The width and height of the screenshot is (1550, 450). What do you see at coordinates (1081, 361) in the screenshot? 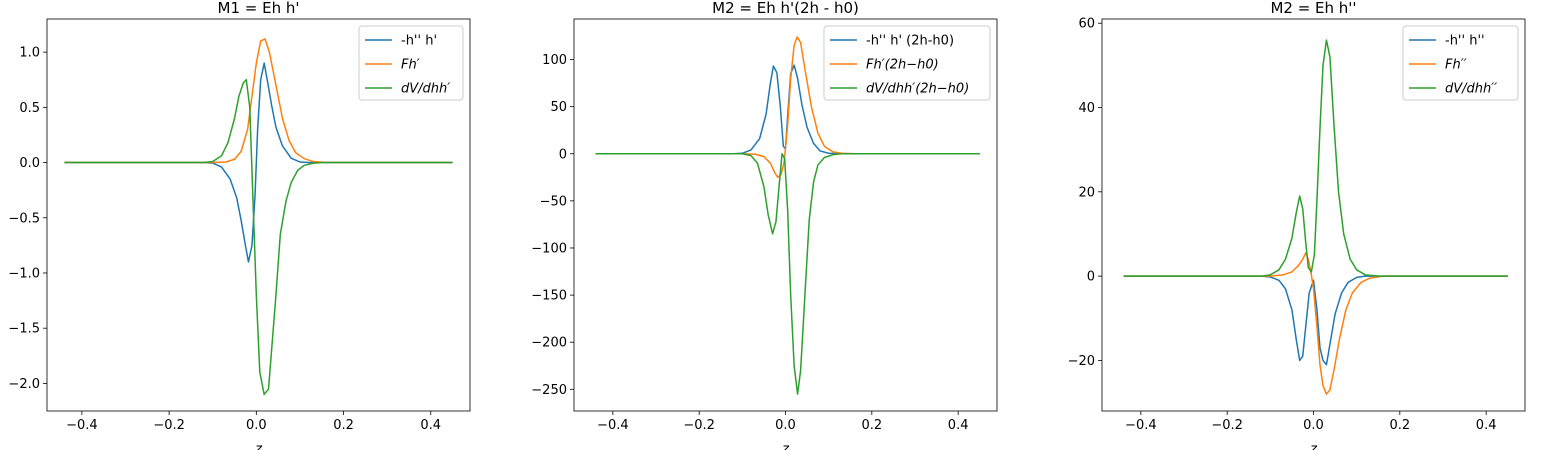
I see `y-tick-label: −20` at bounding box center [1081, 361].